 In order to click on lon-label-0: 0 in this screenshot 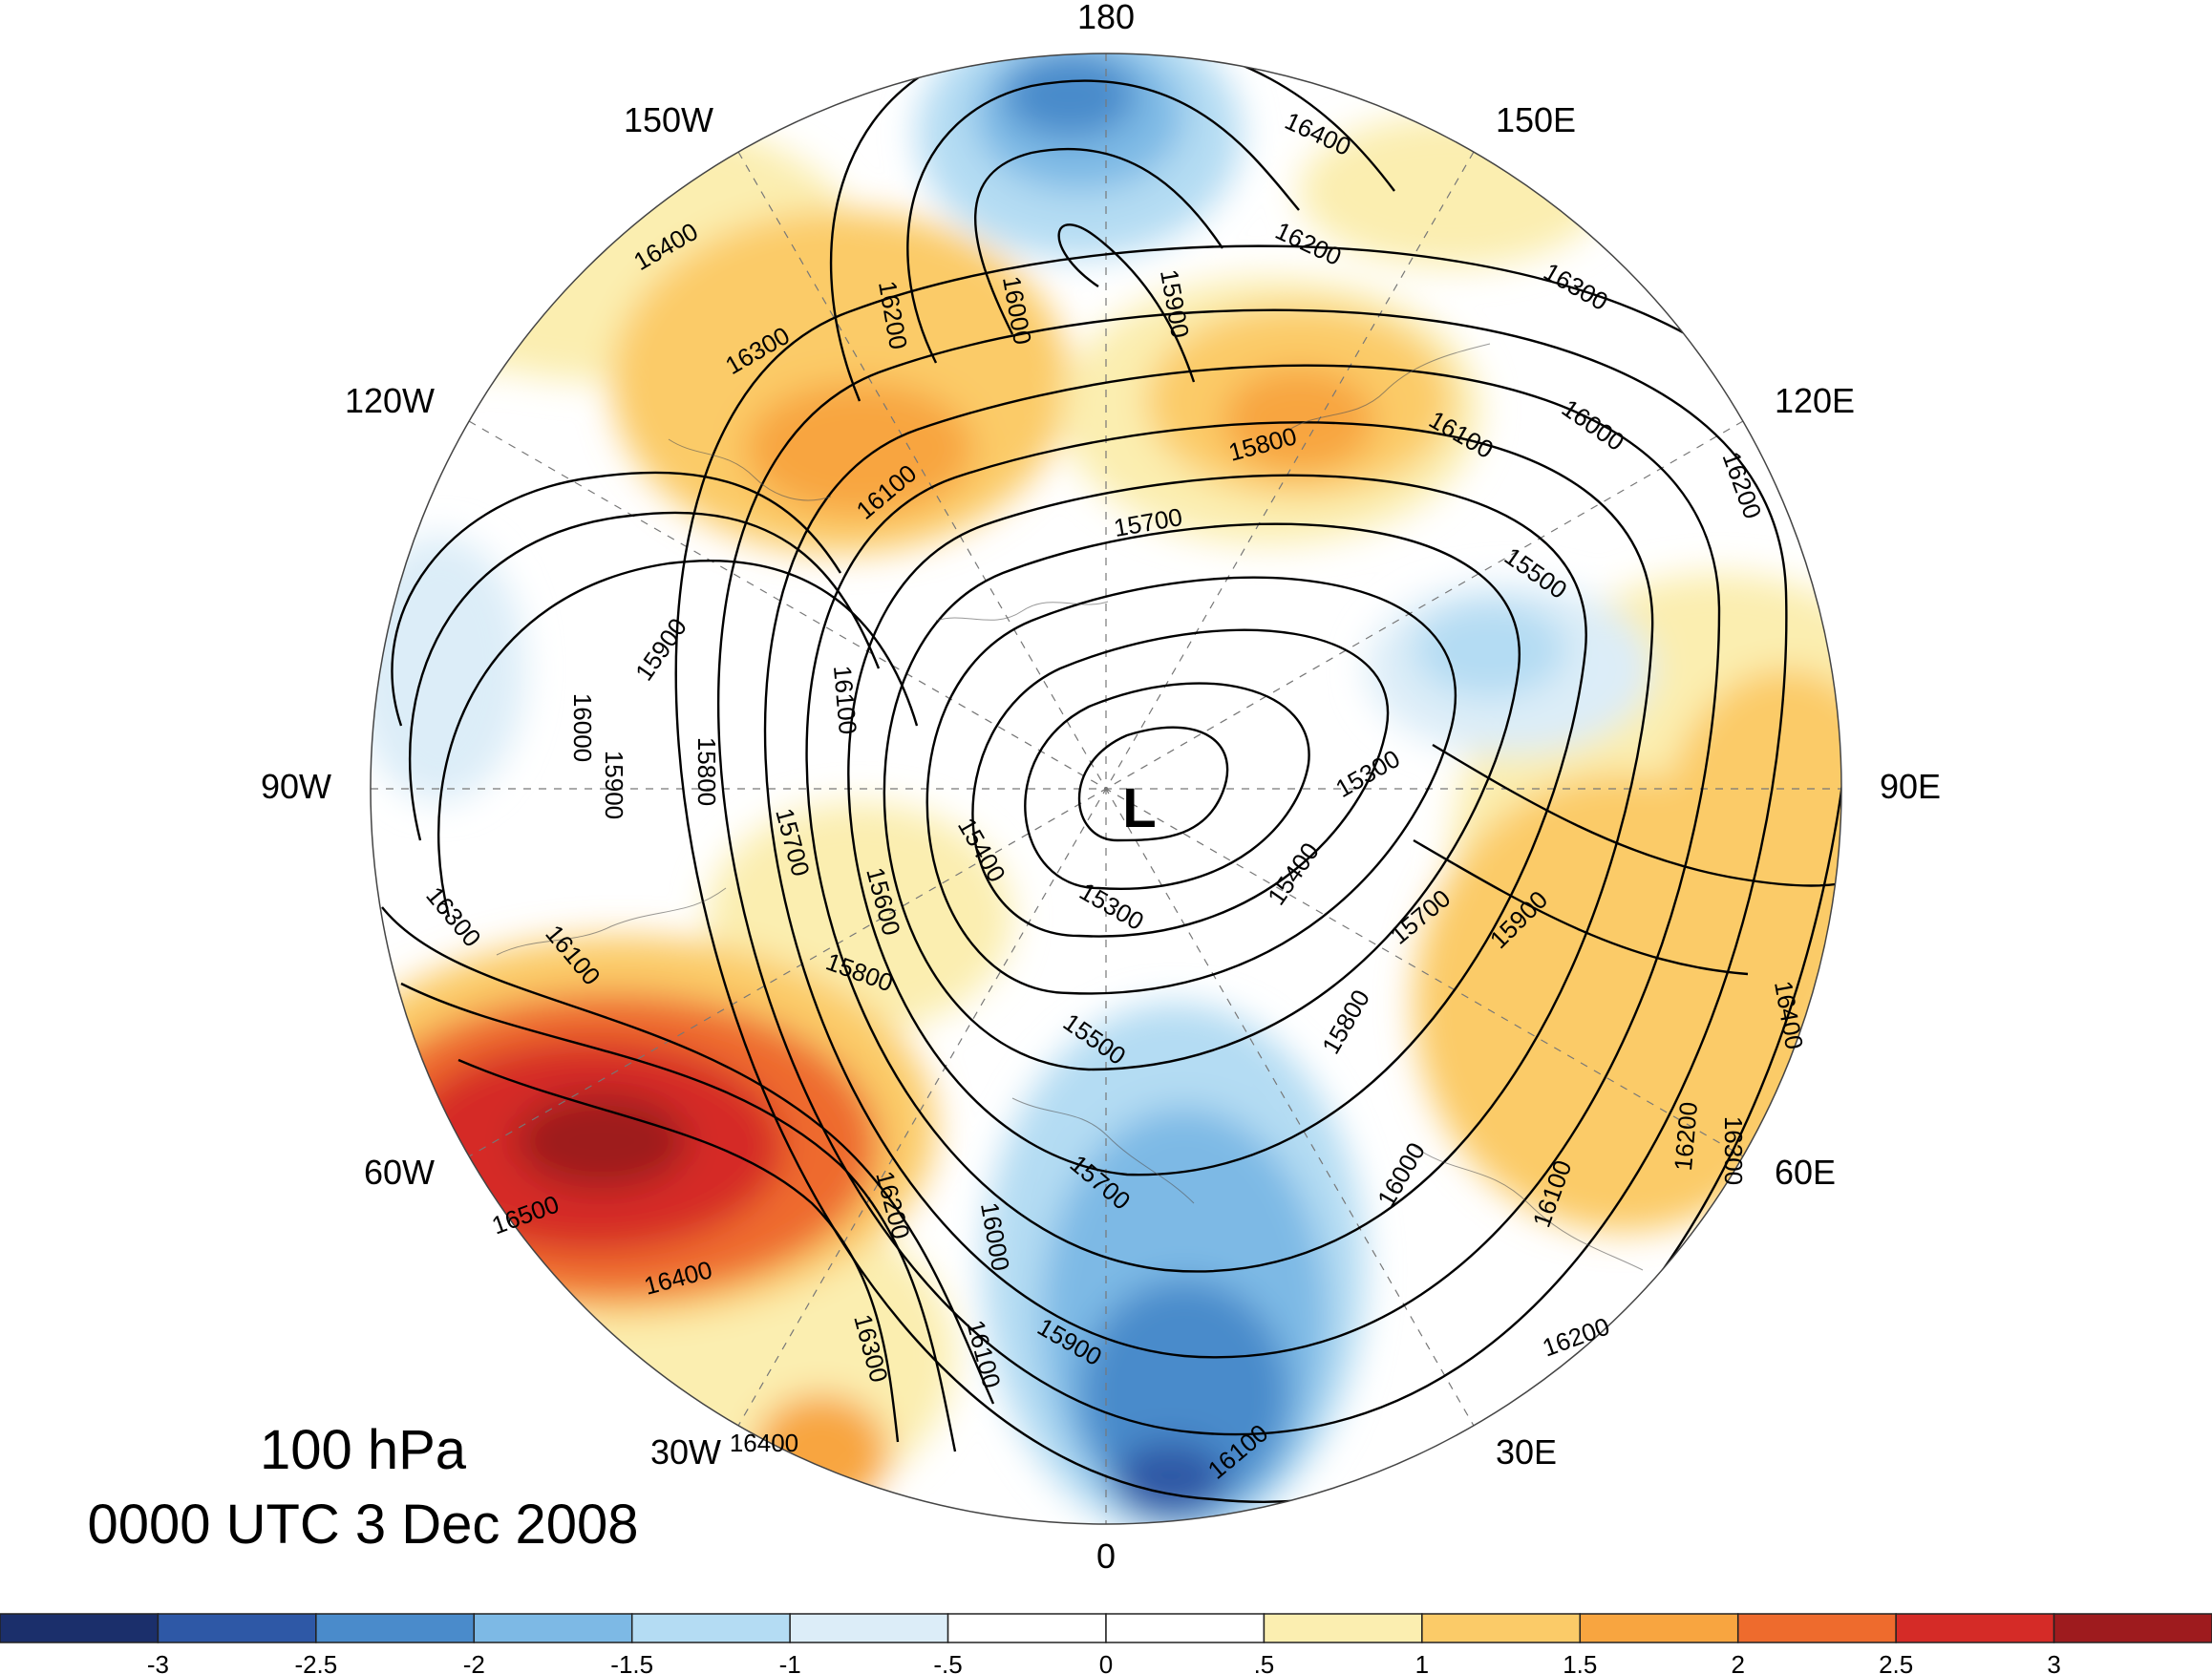, I will do `click(1106, 1556)`.